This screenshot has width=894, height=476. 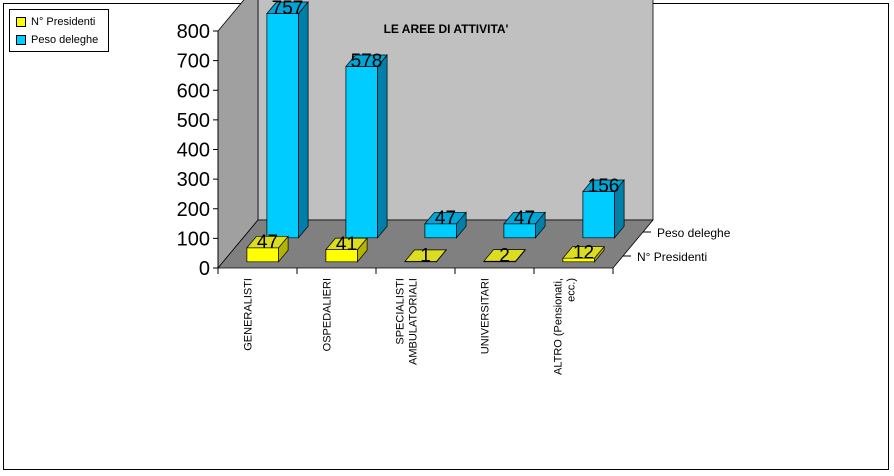 What do you see at coordinates (572, 290) in the screenshot?
I see `x-category-label-line: ecc.)` at bounding box center [572, 290].